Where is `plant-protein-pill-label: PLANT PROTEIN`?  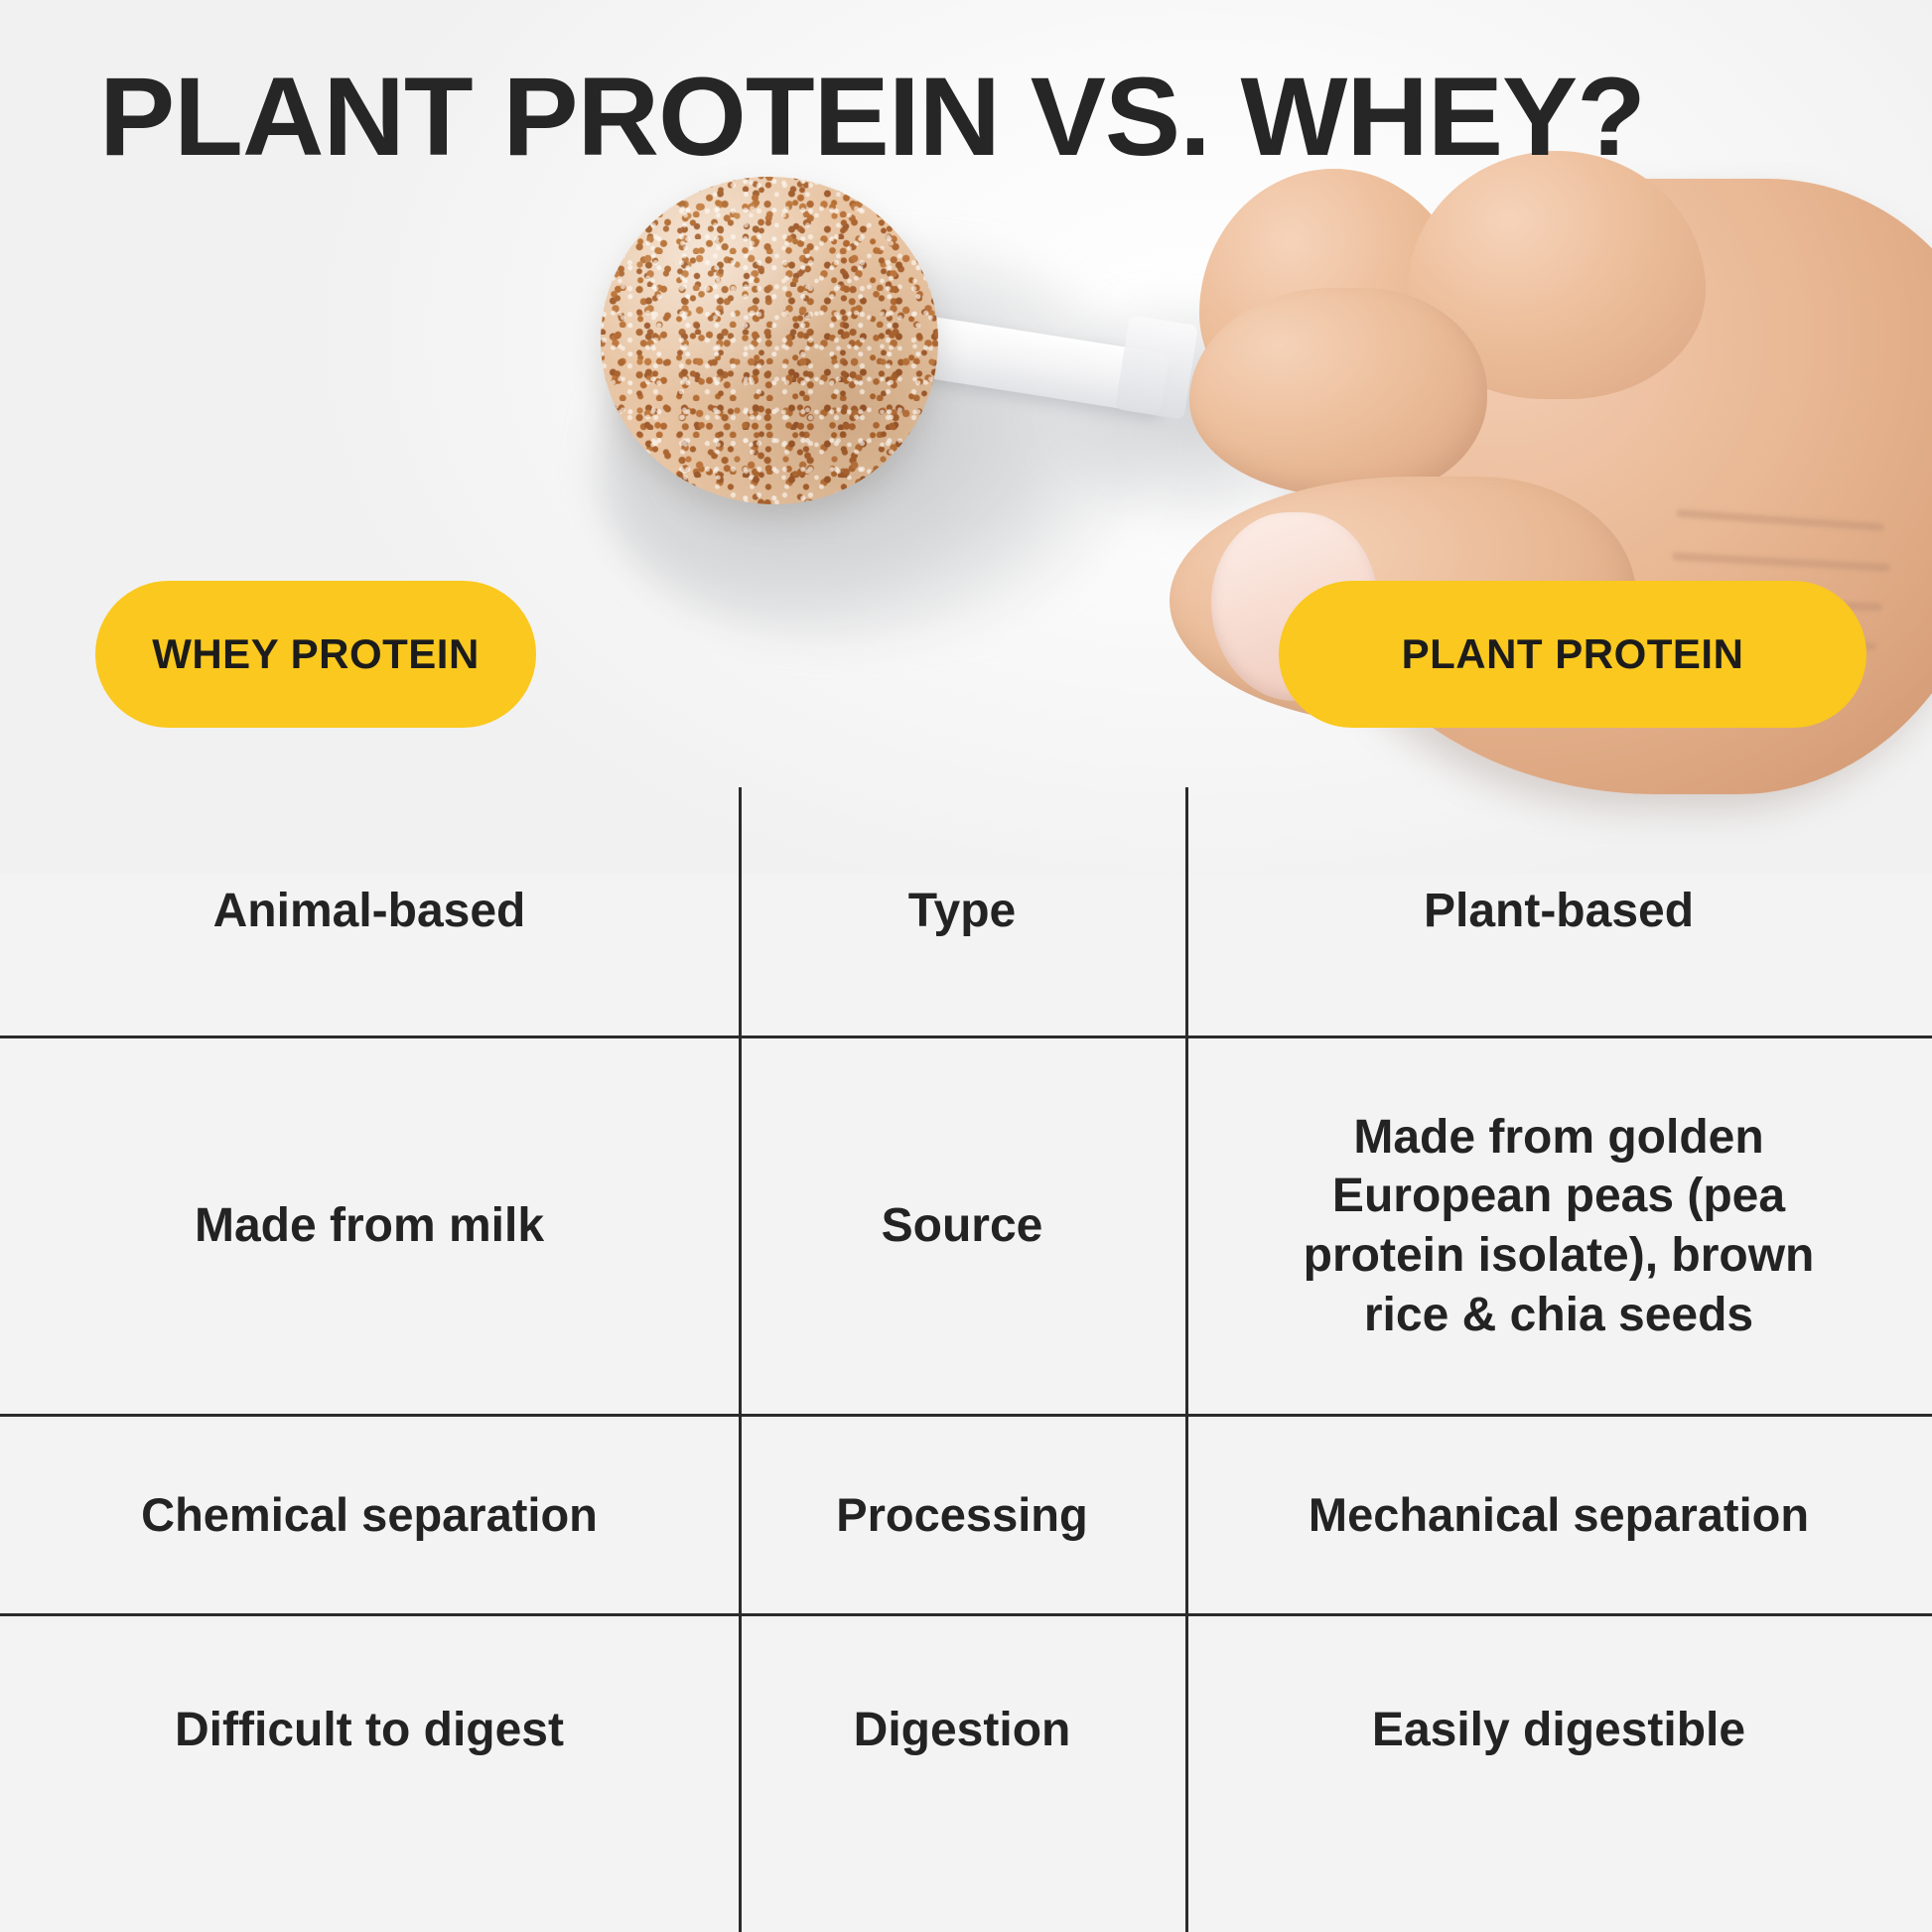
plant-protein-pill-label: PLANT PROTEIN is located at coordinates (1573, 654).